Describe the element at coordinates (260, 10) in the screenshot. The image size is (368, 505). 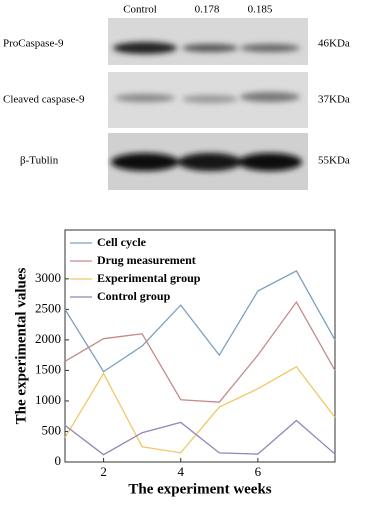
I see `lane-label: 0.185` at that location.